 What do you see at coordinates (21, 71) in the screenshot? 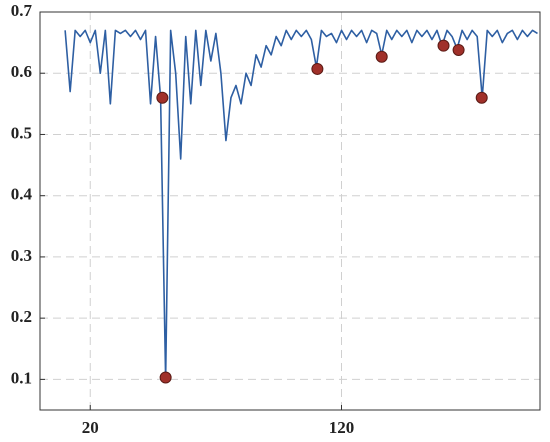
I see `y-tick-label: 0.6` at bounding box center [21, 71].